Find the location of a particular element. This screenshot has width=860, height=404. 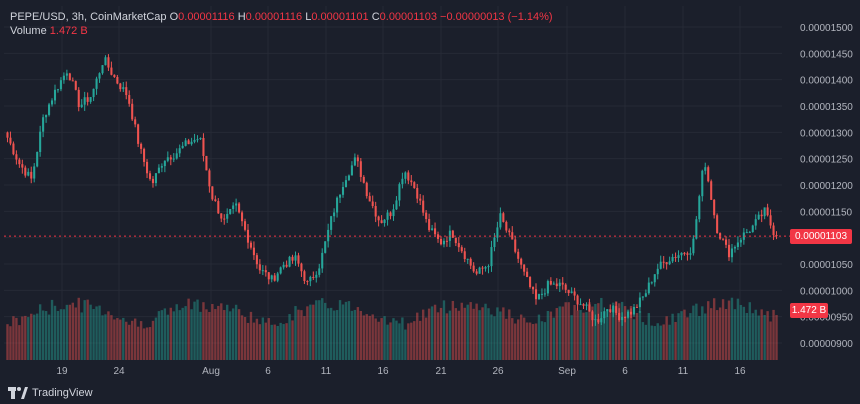

volume-legend: Volume 1.472 B is located at coordinates (49, 31).